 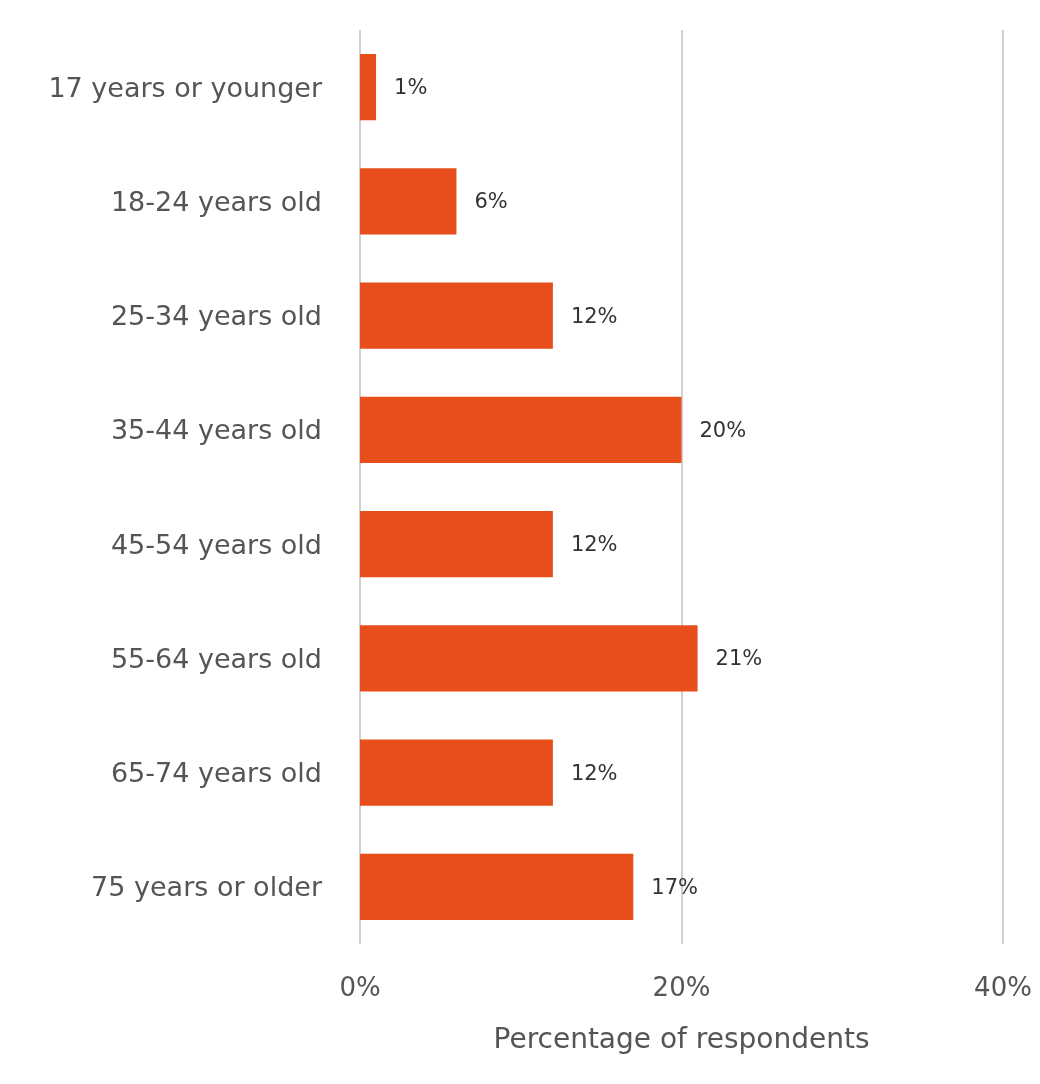 What do you see at coordinates (739, 658) in the screenshot?
I see `data-label: 21%` at bounding box center [739, 658].